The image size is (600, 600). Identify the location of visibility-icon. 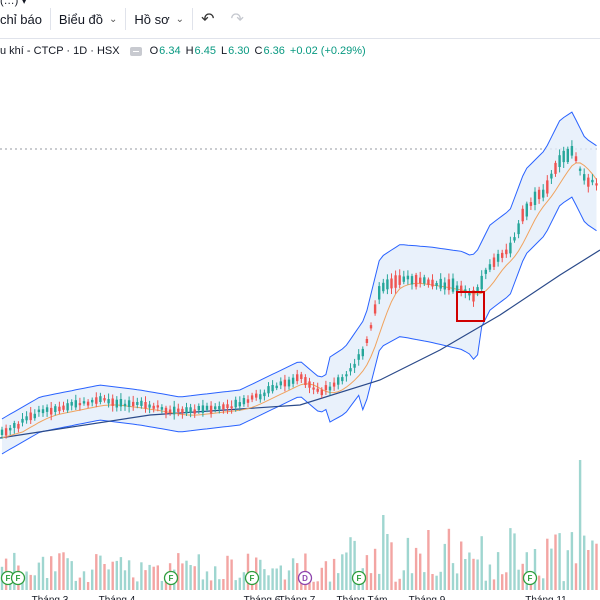
(135, 51).